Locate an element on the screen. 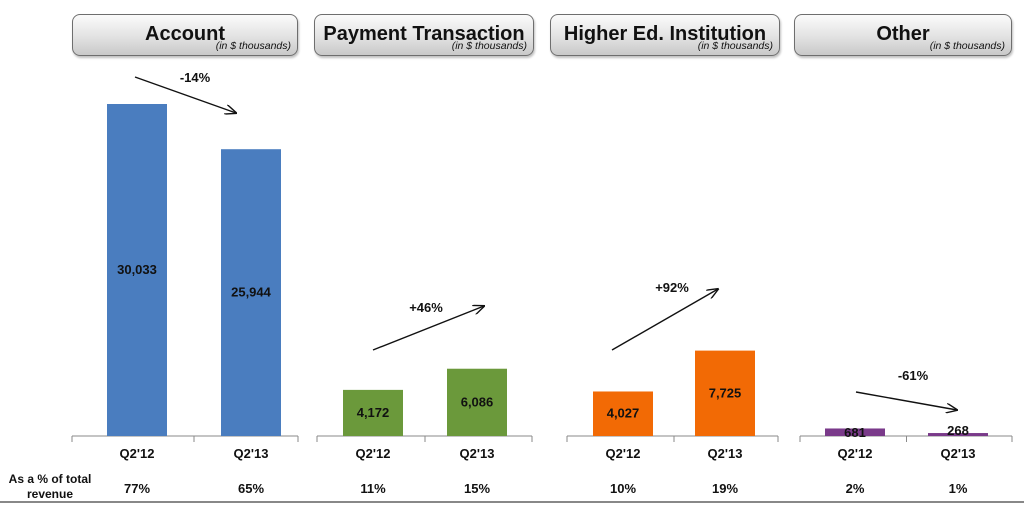  bar-value-label: 30,033 is located at coordinates (137, 269).